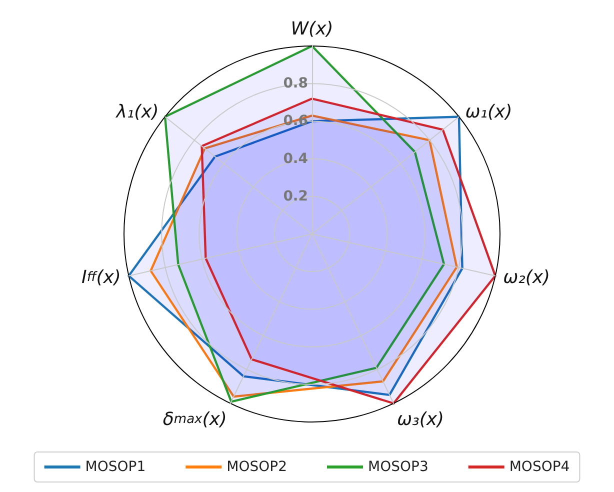  What do you see at coordinates (194, 419) in the screenshot?
I see `spoke-label: δmax(x)` at bounding box center [194, 419].